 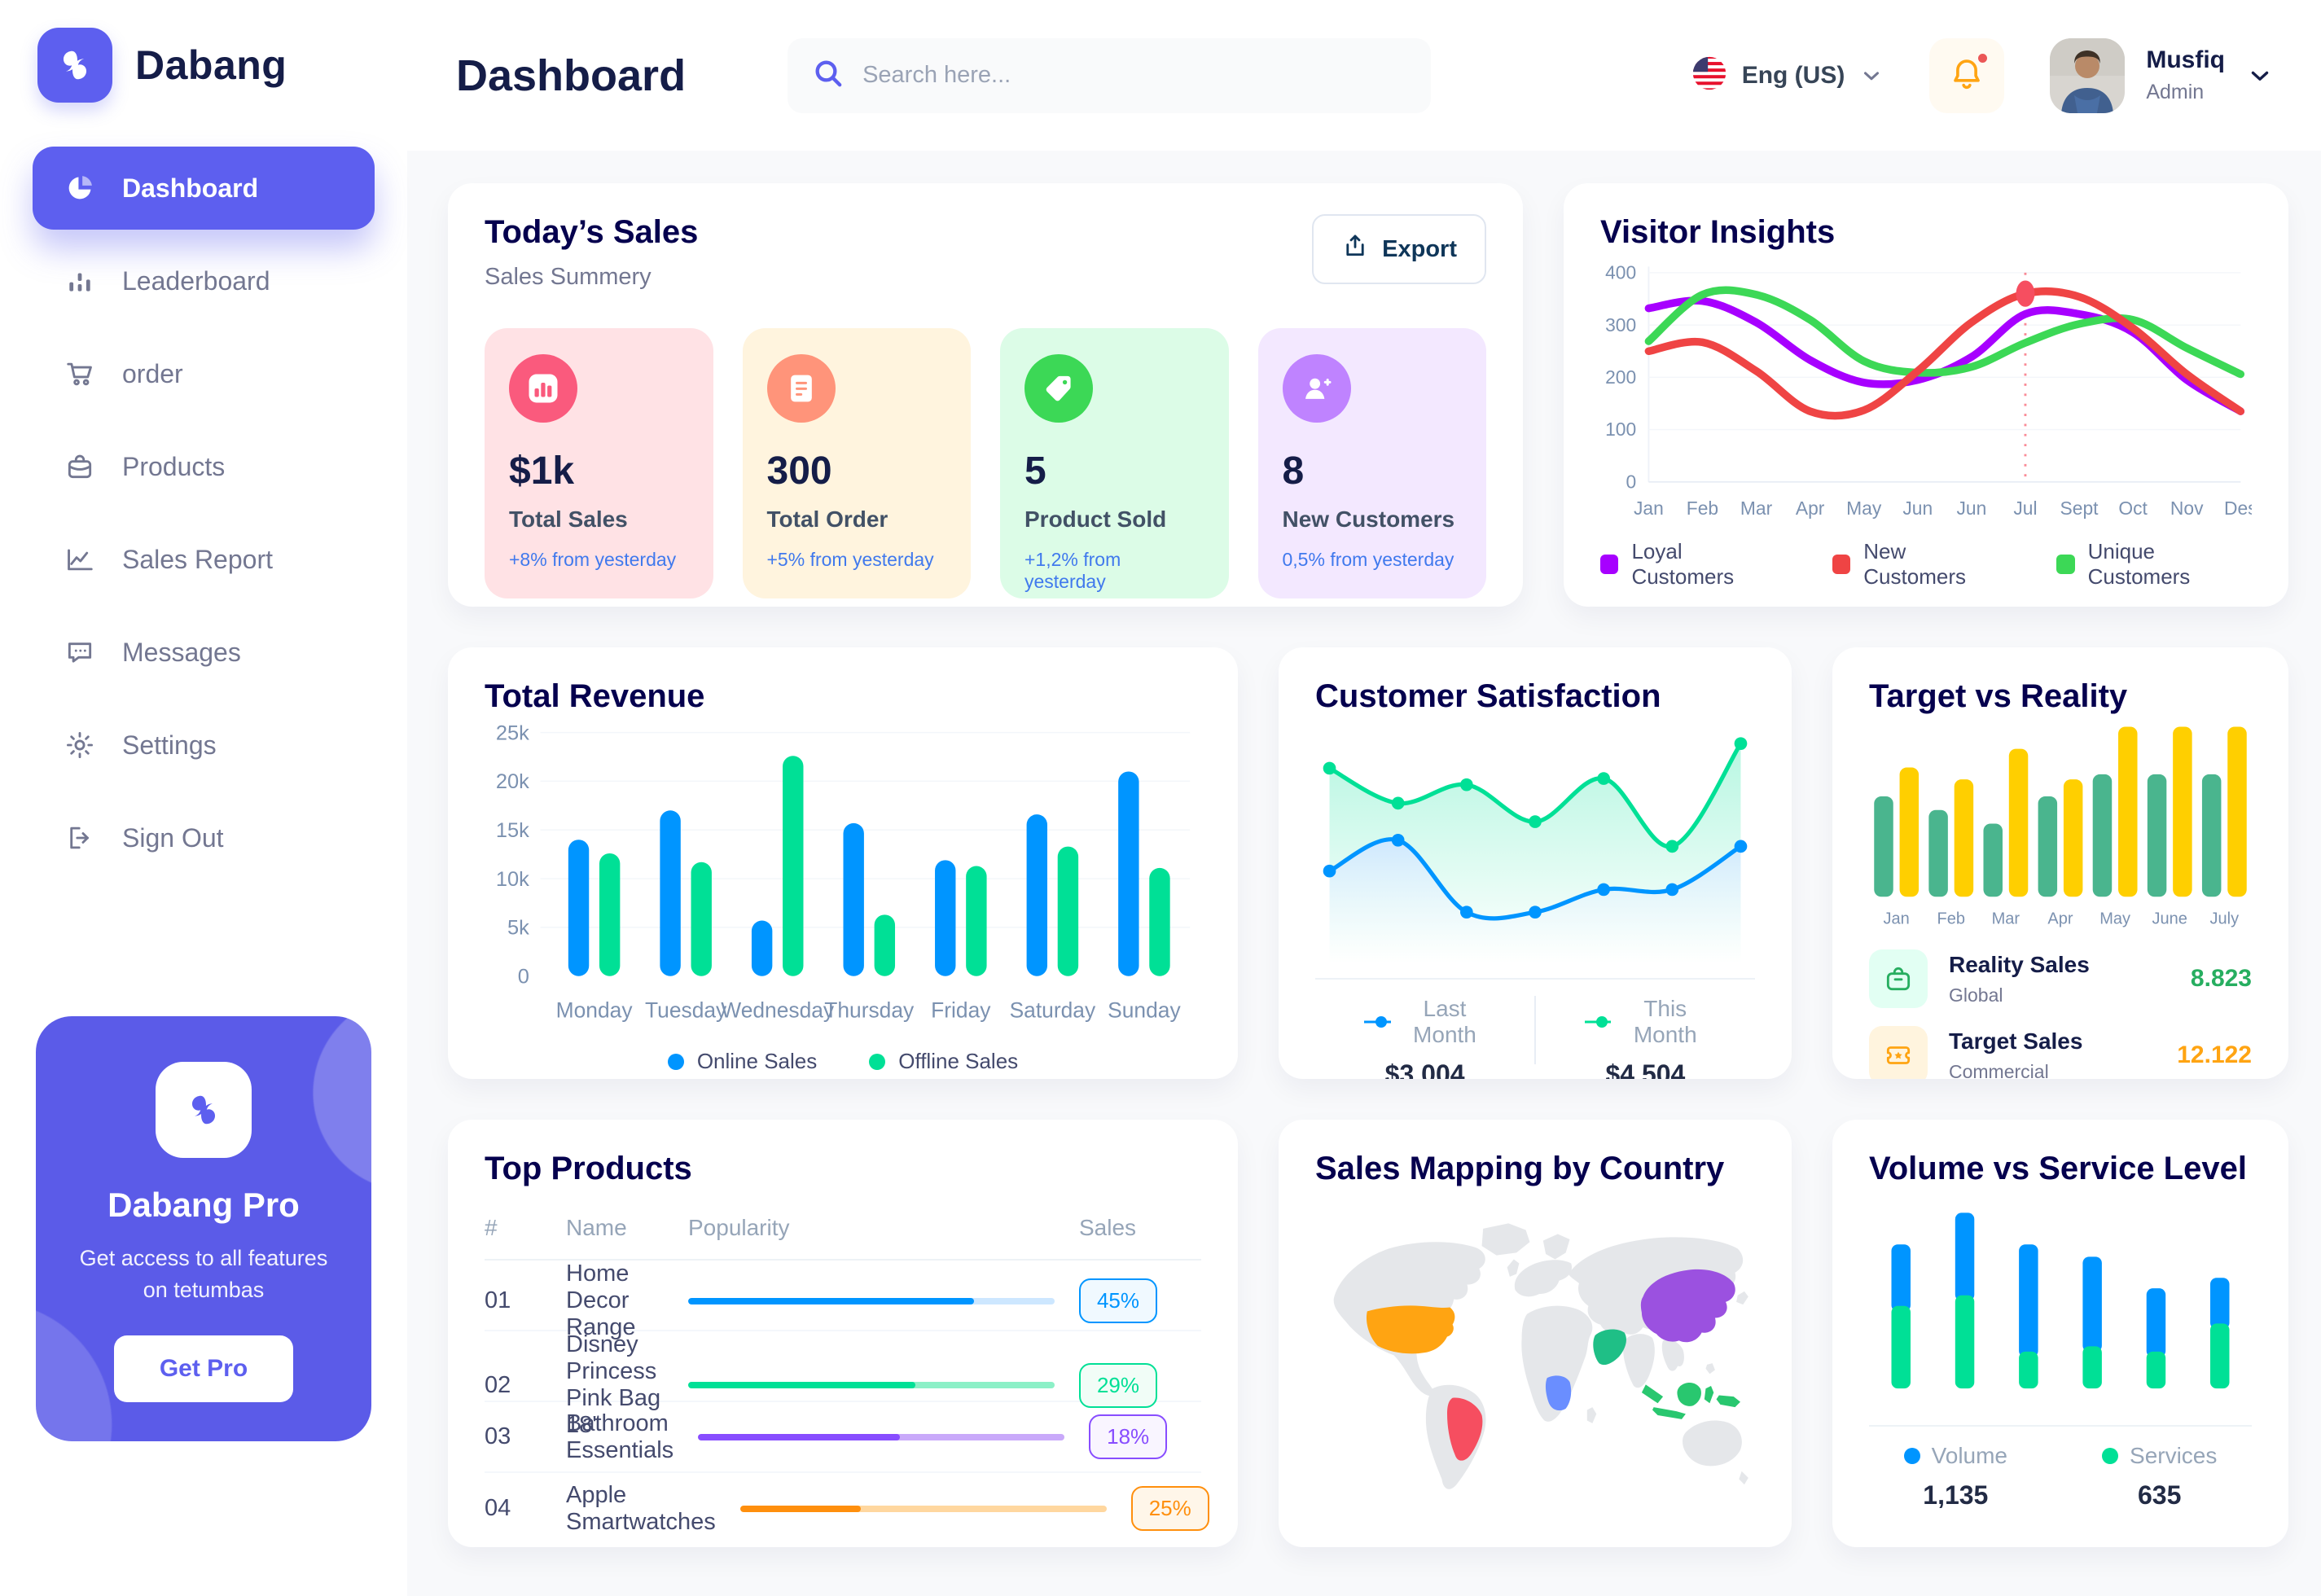 I want to click on user-profile: Musfiq Admin, so click(x=2162, y=75).